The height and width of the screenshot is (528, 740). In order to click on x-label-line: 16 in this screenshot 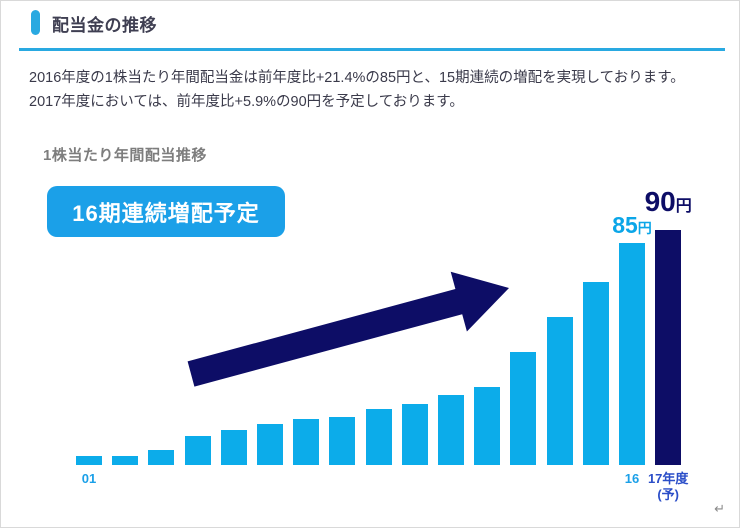, I will do `click(632, 478)`.